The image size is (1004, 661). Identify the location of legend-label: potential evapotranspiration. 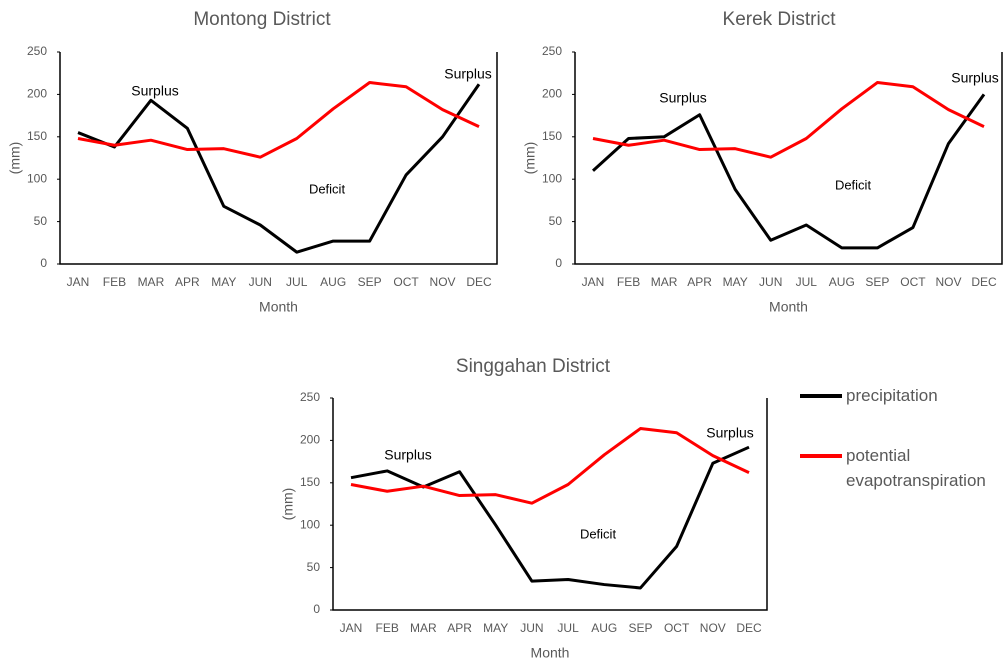
(916, 468).